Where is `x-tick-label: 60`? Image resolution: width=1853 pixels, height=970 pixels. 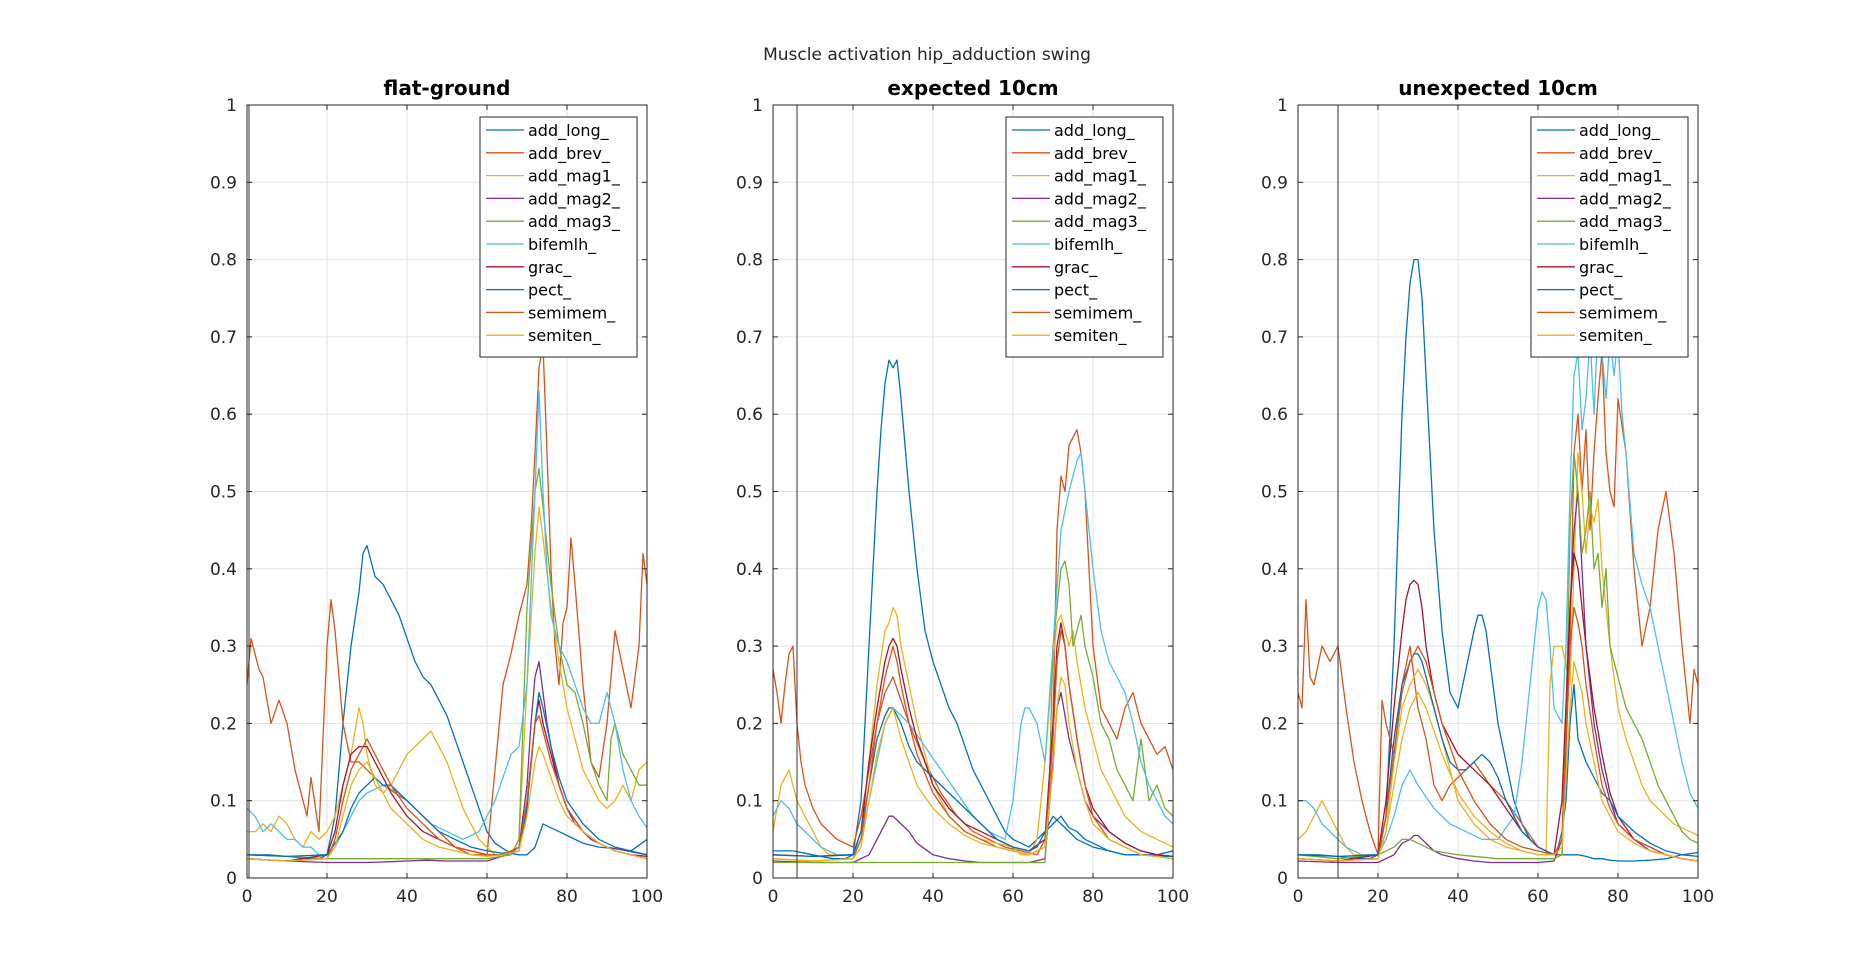 x-tick-label: 60 is located at coordinates (487, 897).